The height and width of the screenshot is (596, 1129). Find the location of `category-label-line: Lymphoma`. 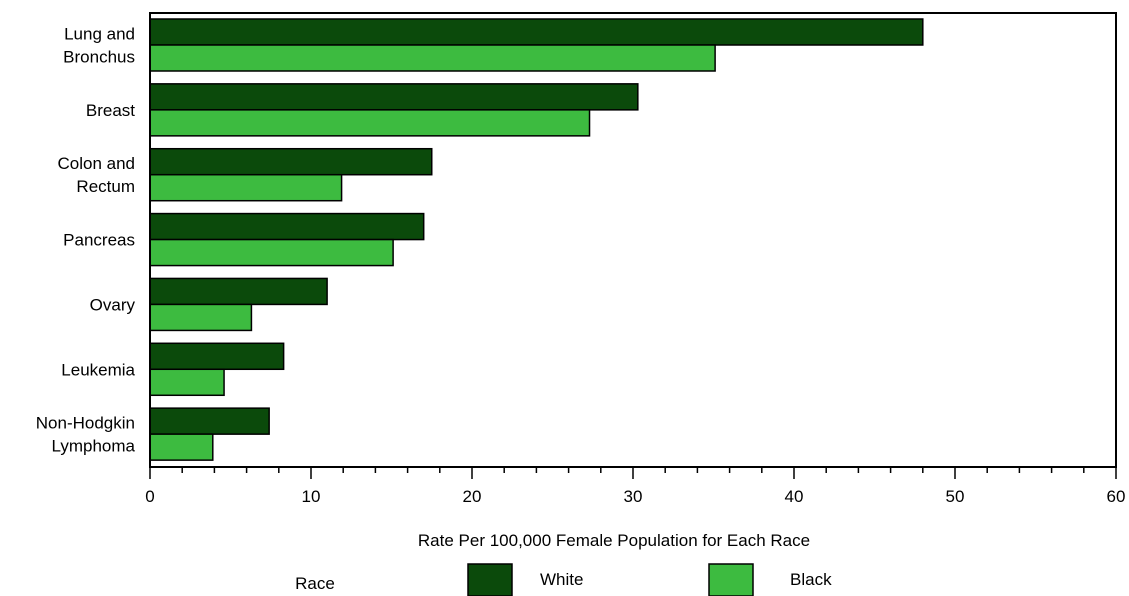

category-label-line: Lymphoma is located at coordinates (94, 446).